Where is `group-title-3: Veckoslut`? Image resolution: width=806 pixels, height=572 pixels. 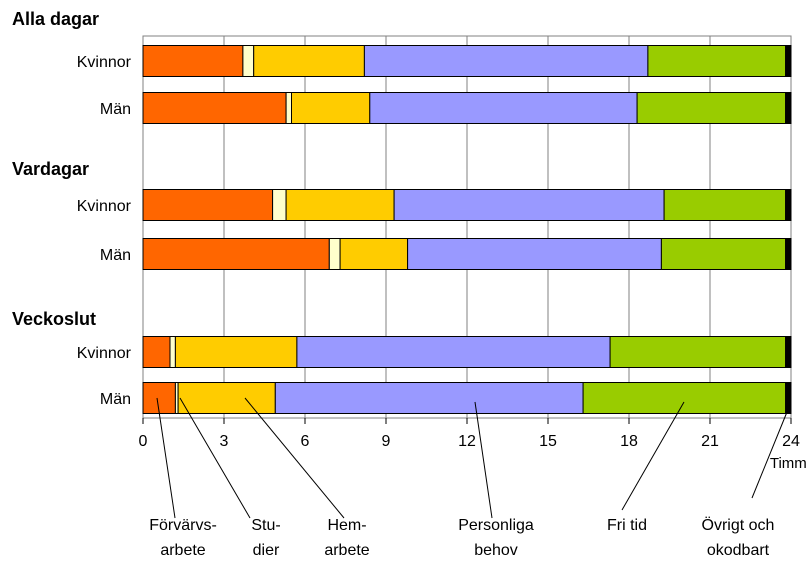
group-title-3: Veckoslut is located at coordinates (54, 319).